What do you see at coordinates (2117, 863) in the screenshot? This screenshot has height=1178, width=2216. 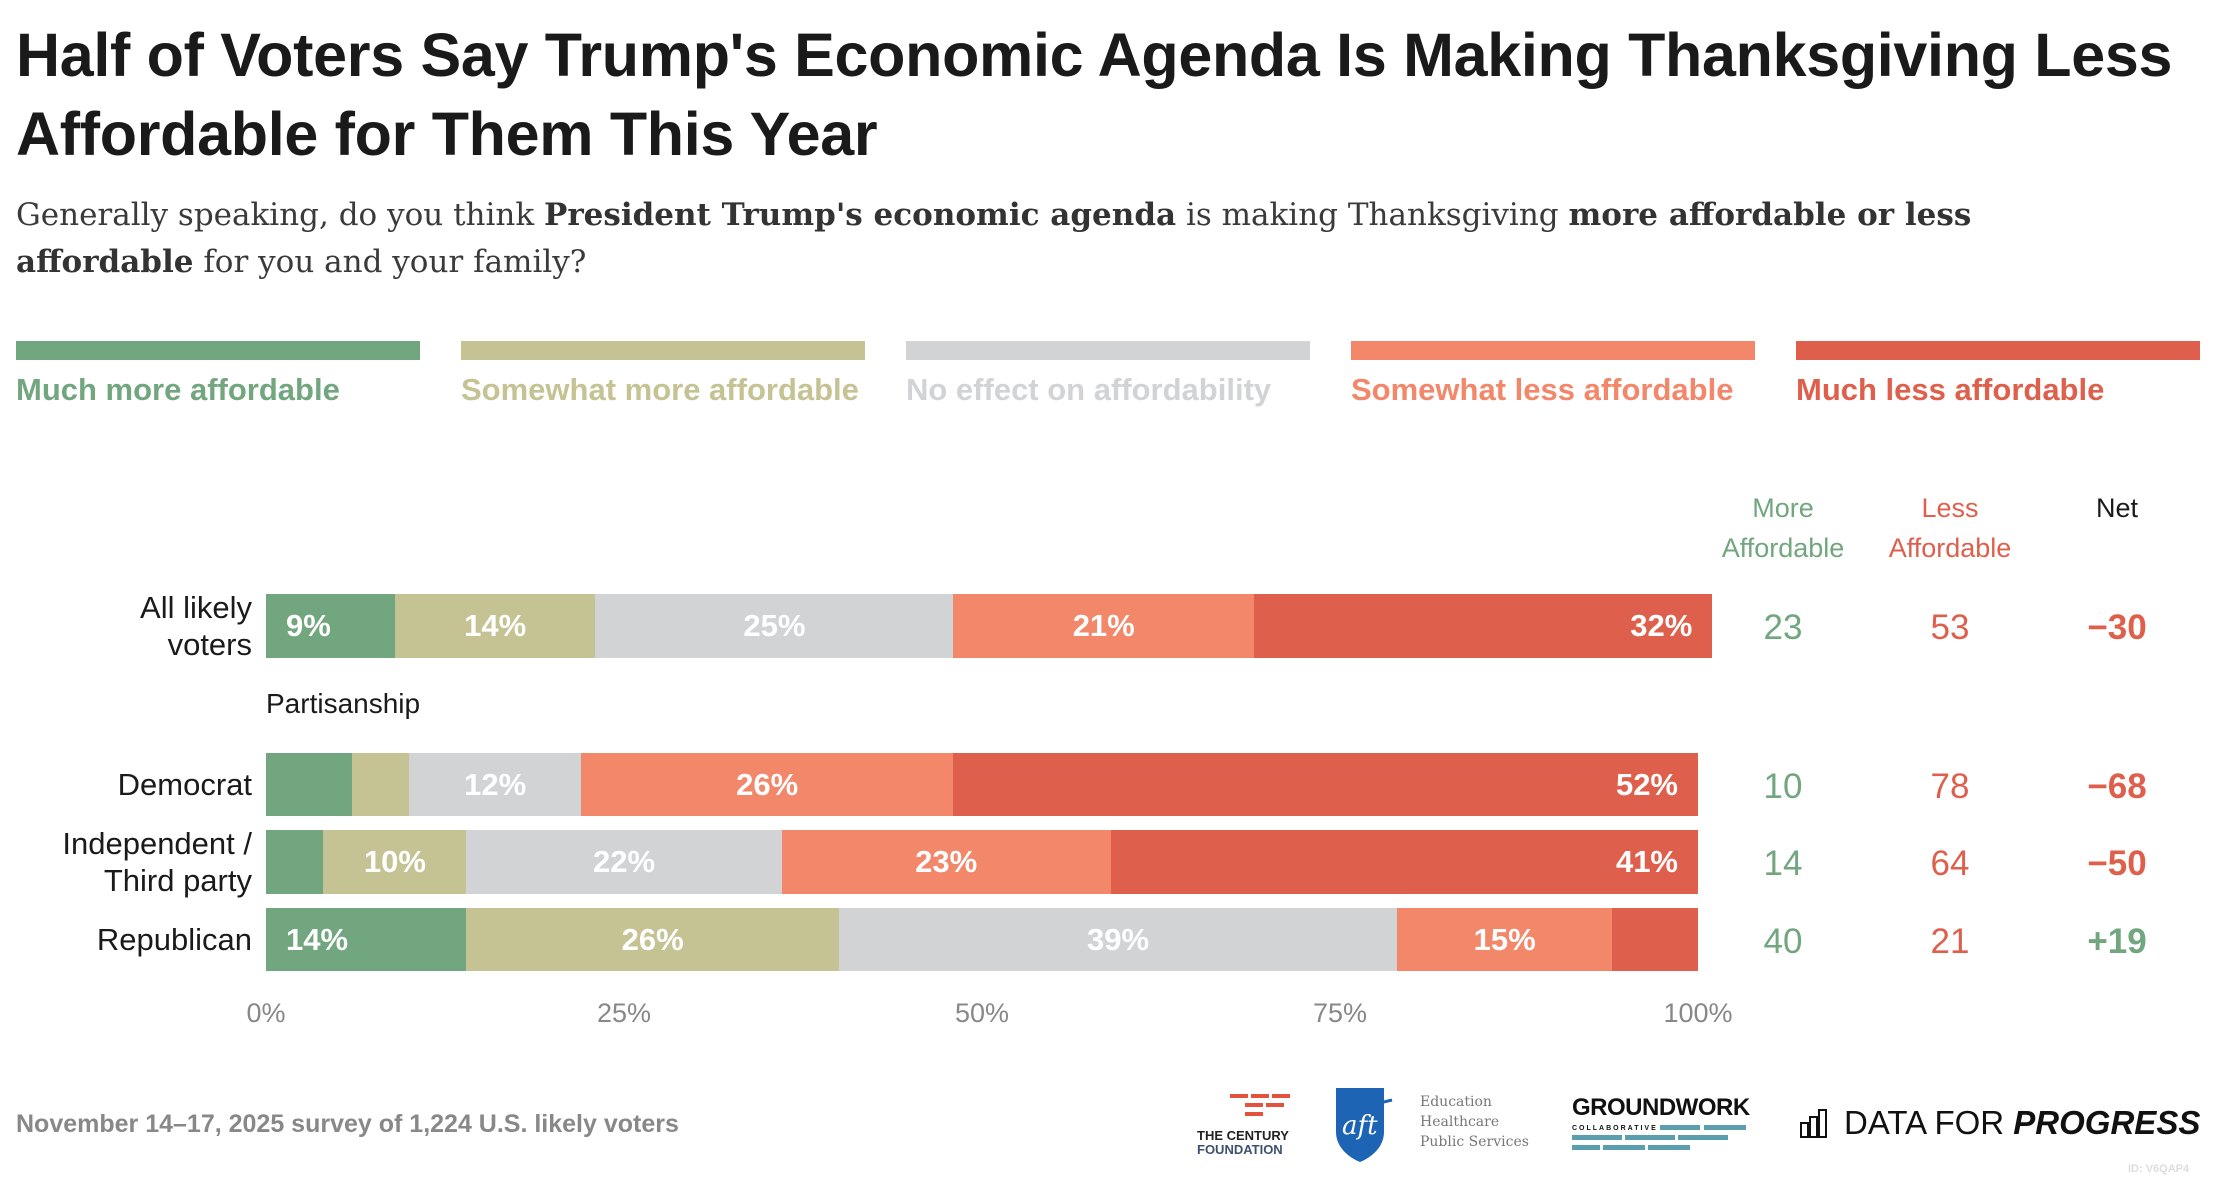 I see `net-value: −50` at bounding box center [2117, 863].